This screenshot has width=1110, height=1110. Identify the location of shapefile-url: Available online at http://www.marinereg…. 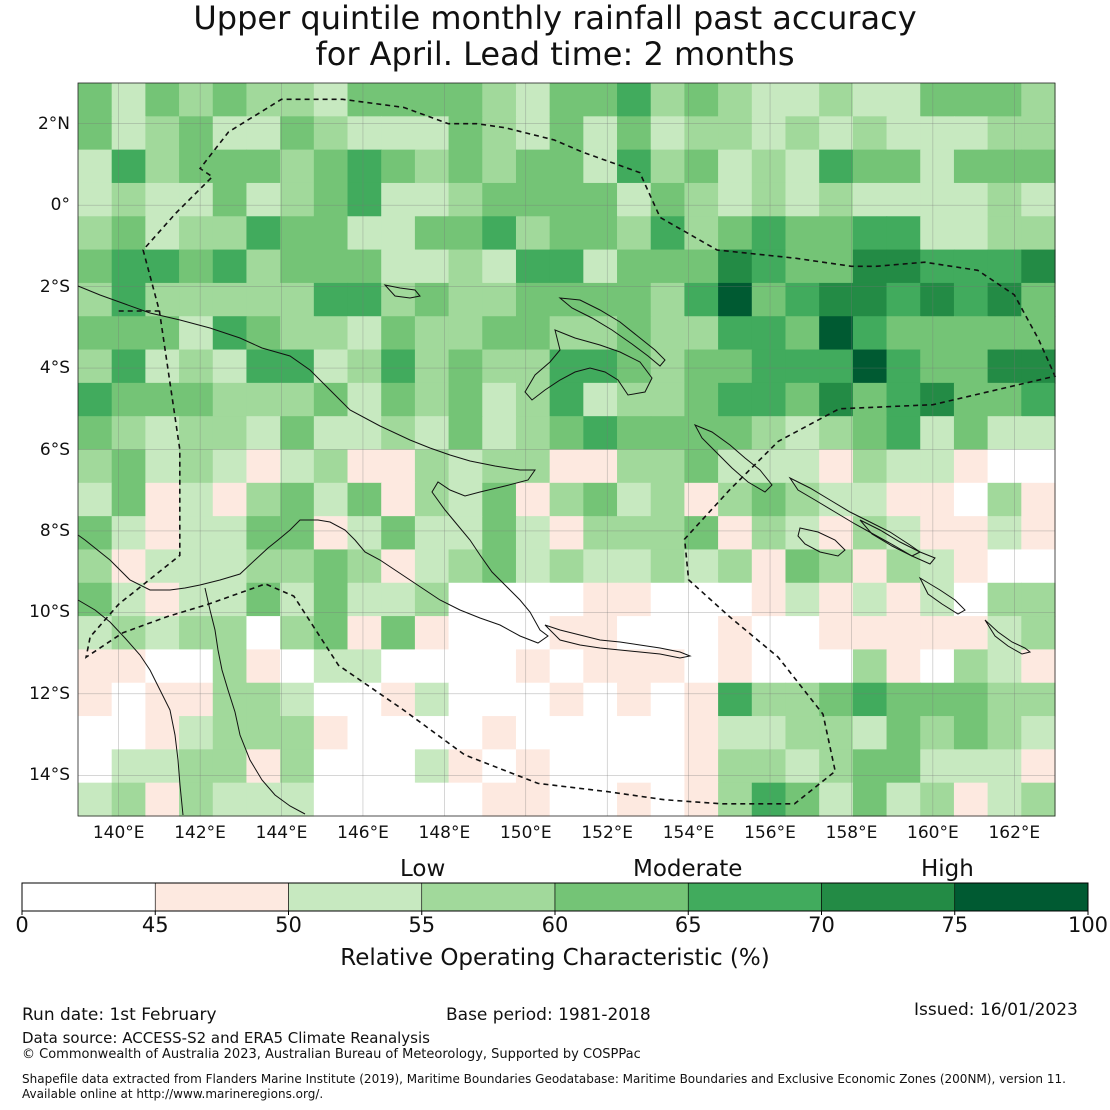
(173, 1094).